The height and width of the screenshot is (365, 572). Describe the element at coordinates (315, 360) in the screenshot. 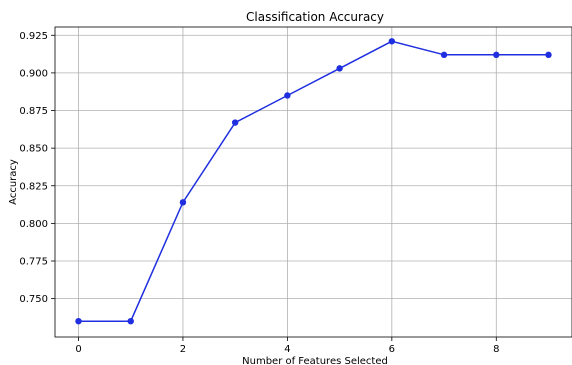

I see `x-axis-title: Number of Features Selected` at that location.